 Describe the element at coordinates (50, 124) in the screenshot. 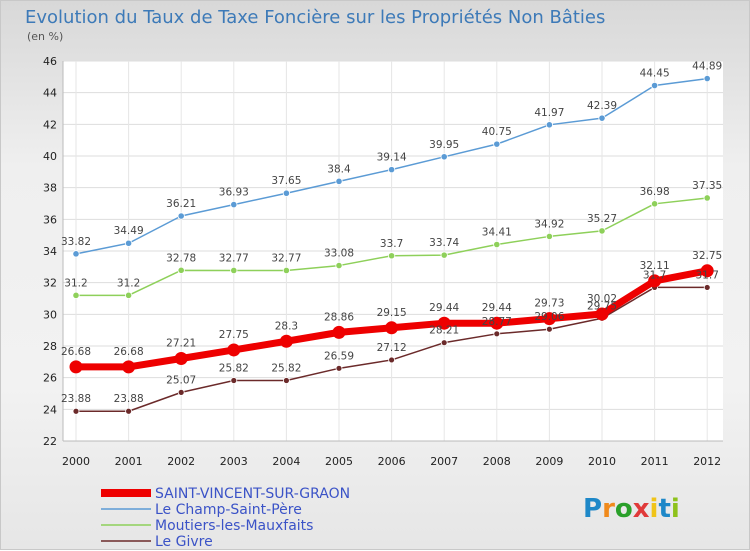

I see `y-tick-label: 42` at that location.